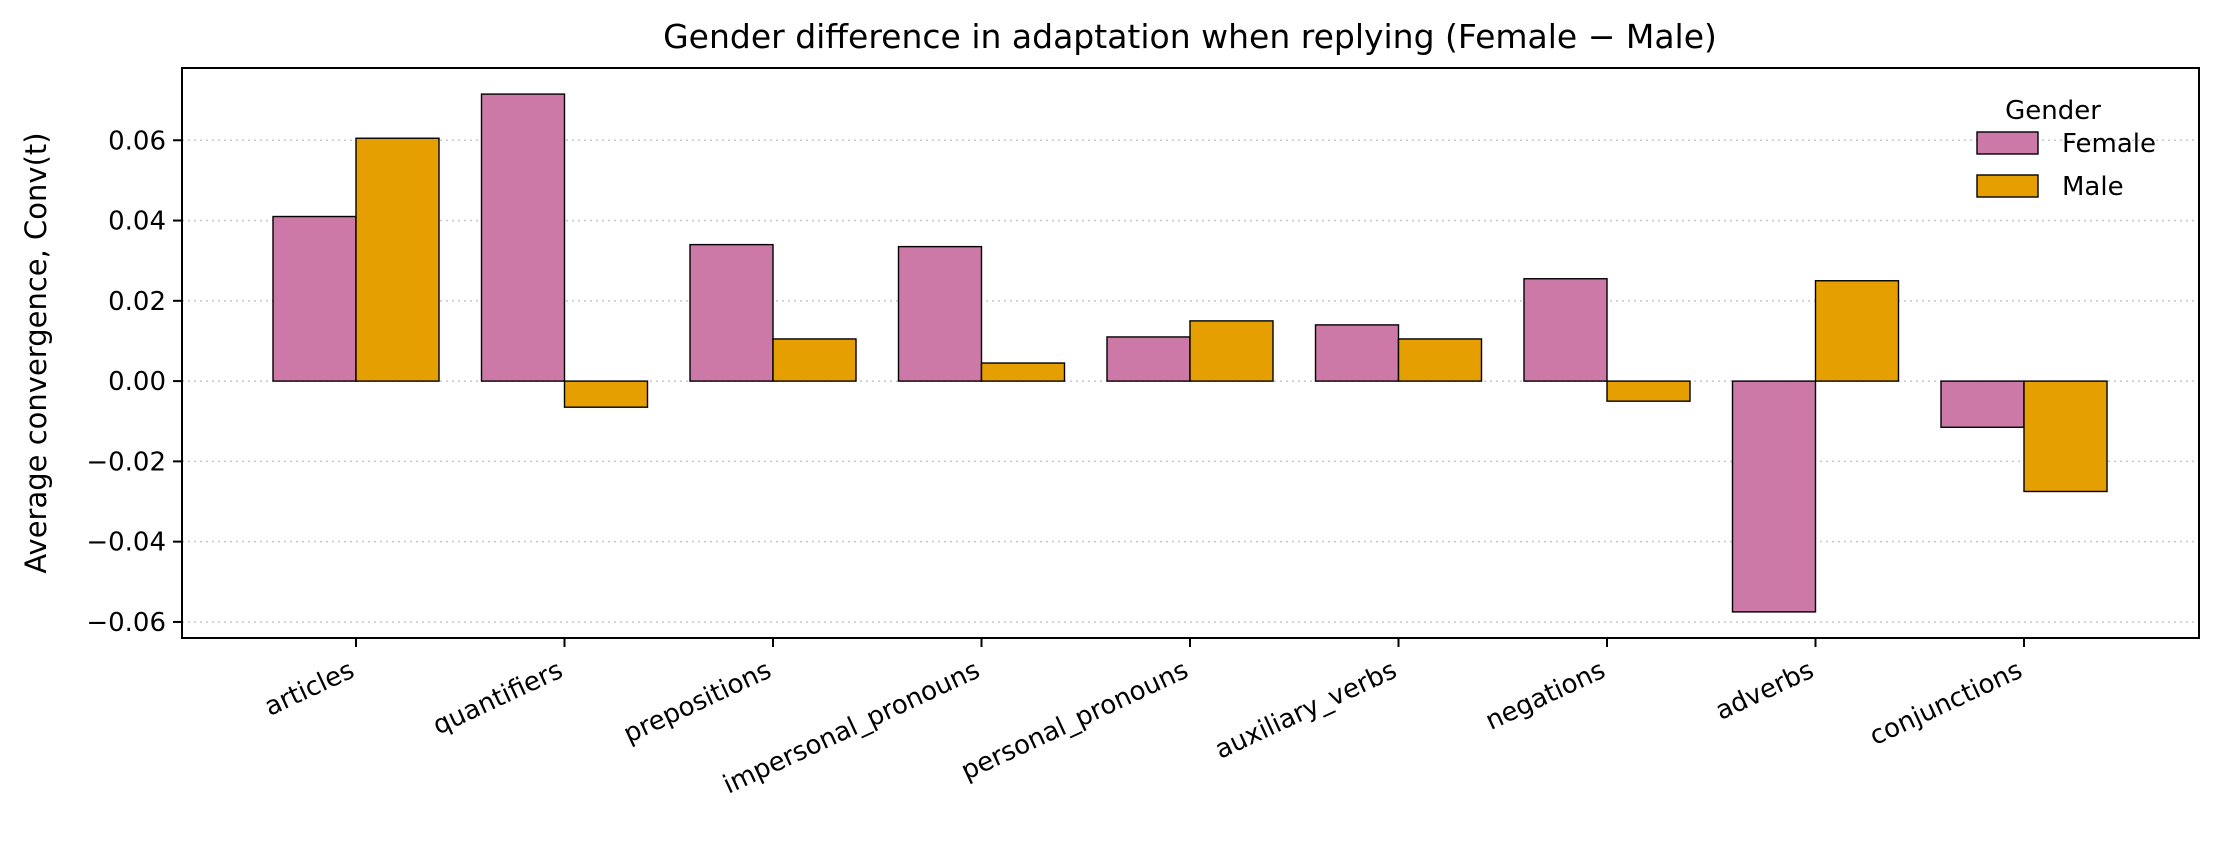 This screenshot has height=846, width=2222. What do you see at coordinates (1075, 720) in the screenshot?
I see `x-tick-label: personal_pronouns` at bounding box center [1075, 720].